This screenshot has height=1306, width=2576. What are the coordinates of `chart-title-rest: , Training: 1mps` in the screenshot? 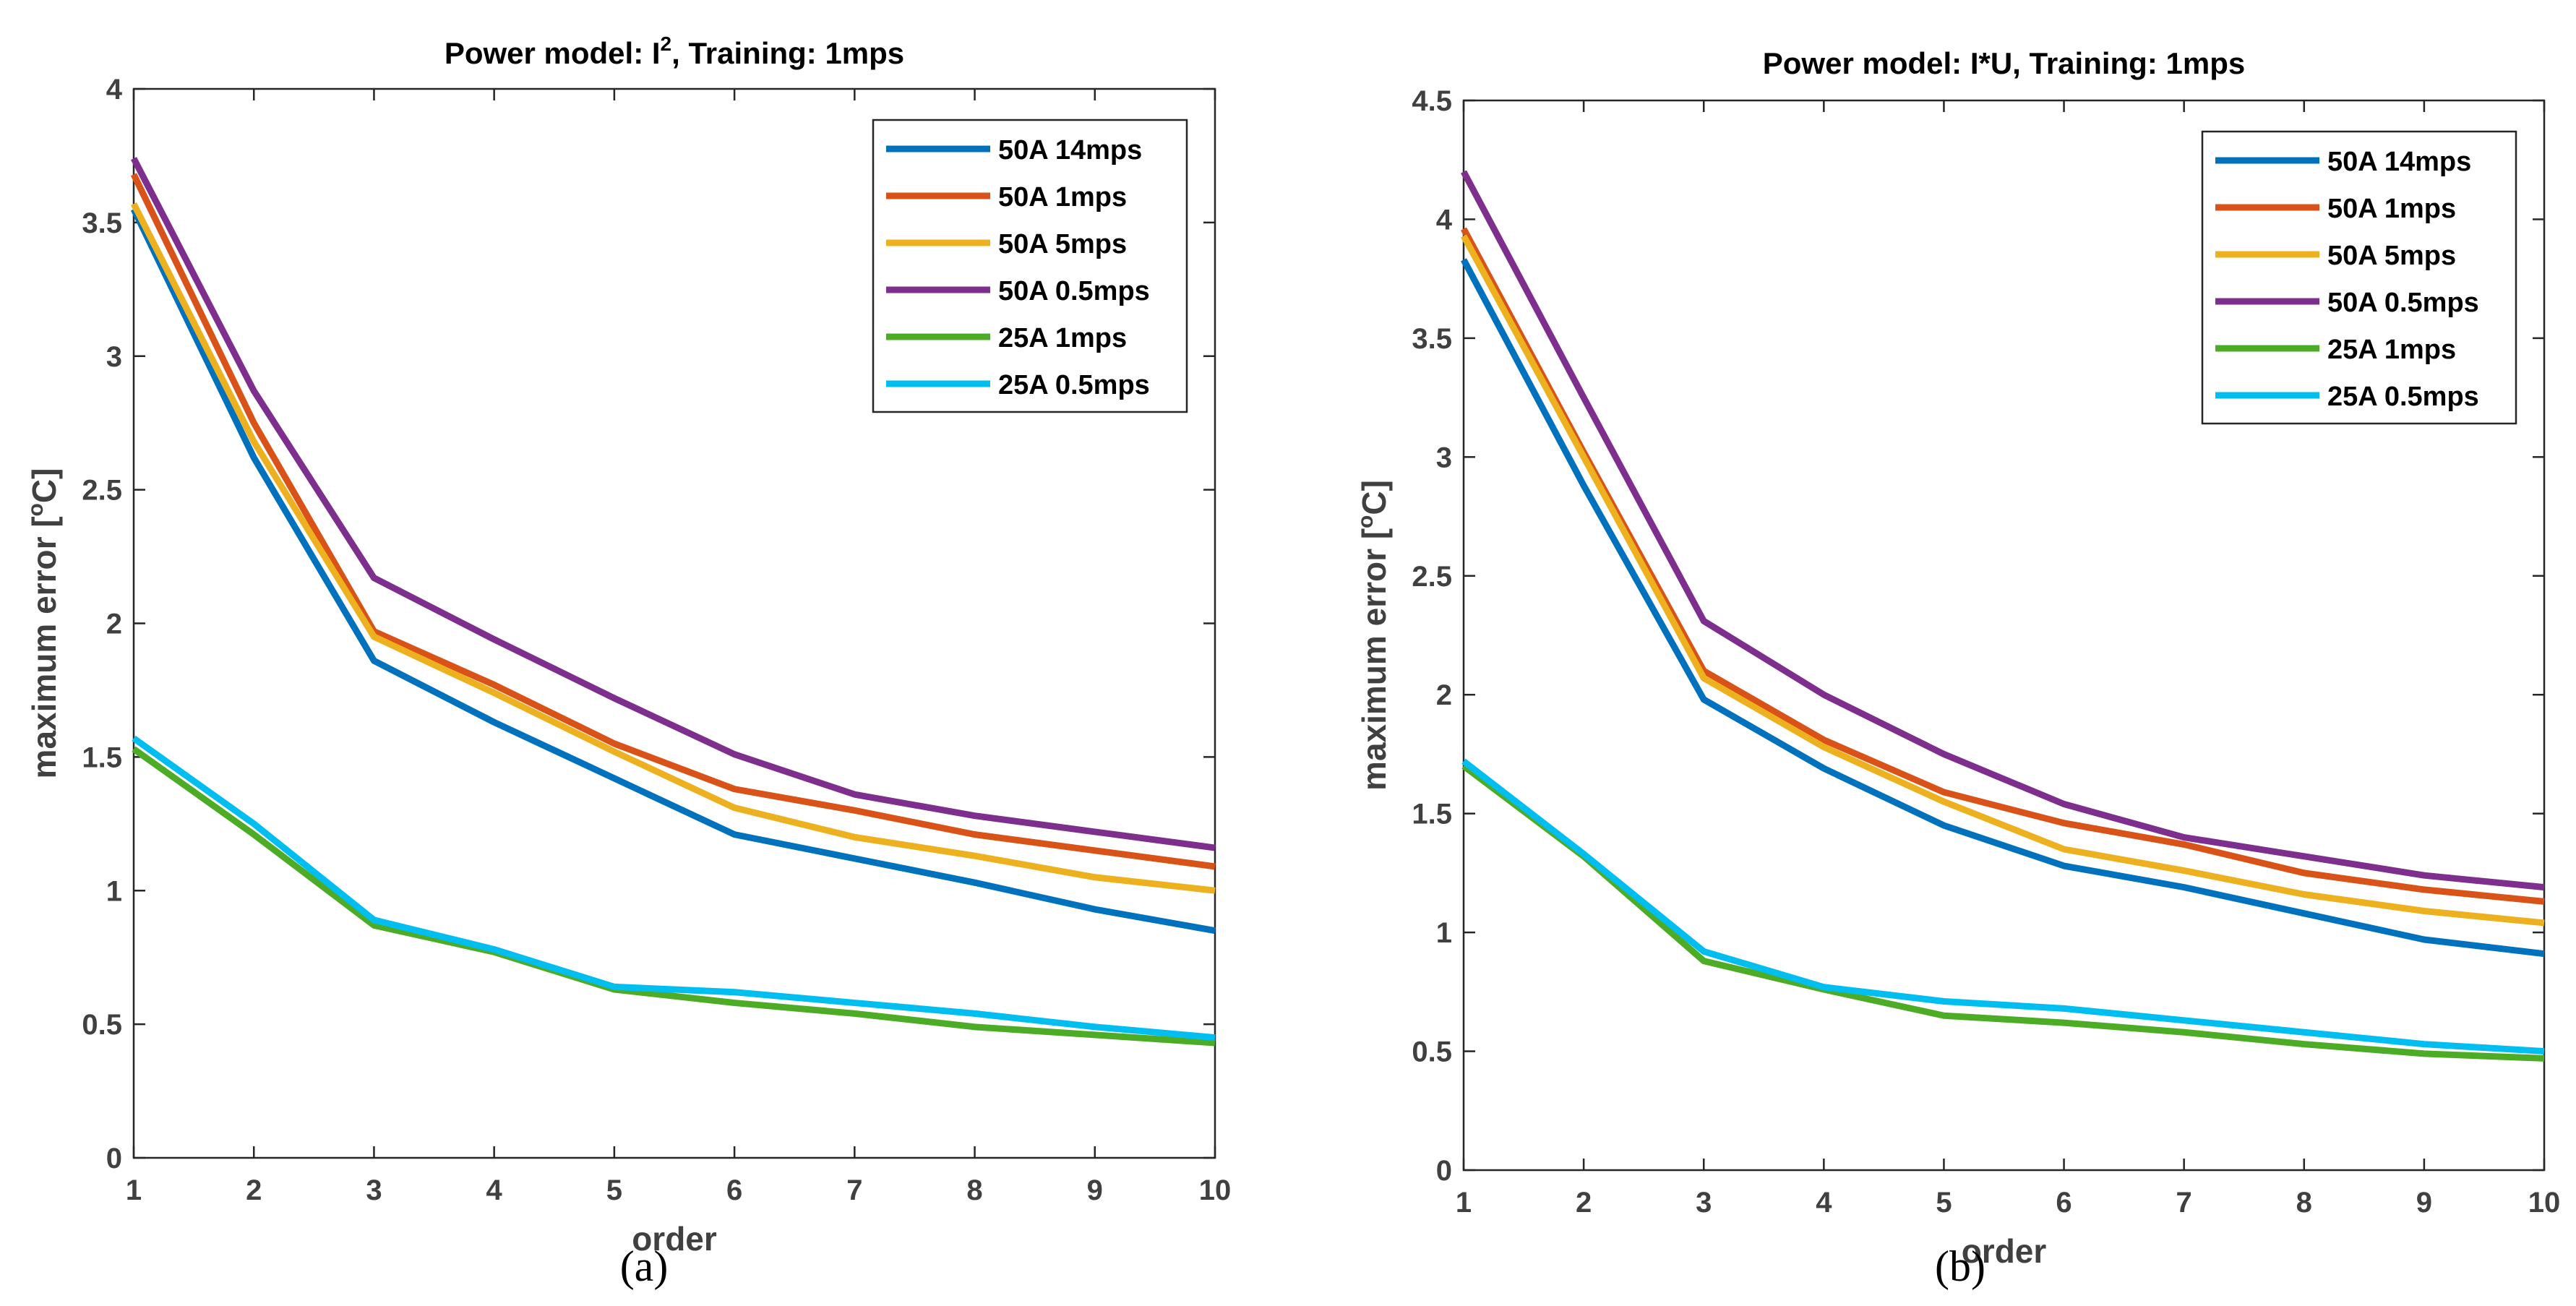 It's located at (788, 53).